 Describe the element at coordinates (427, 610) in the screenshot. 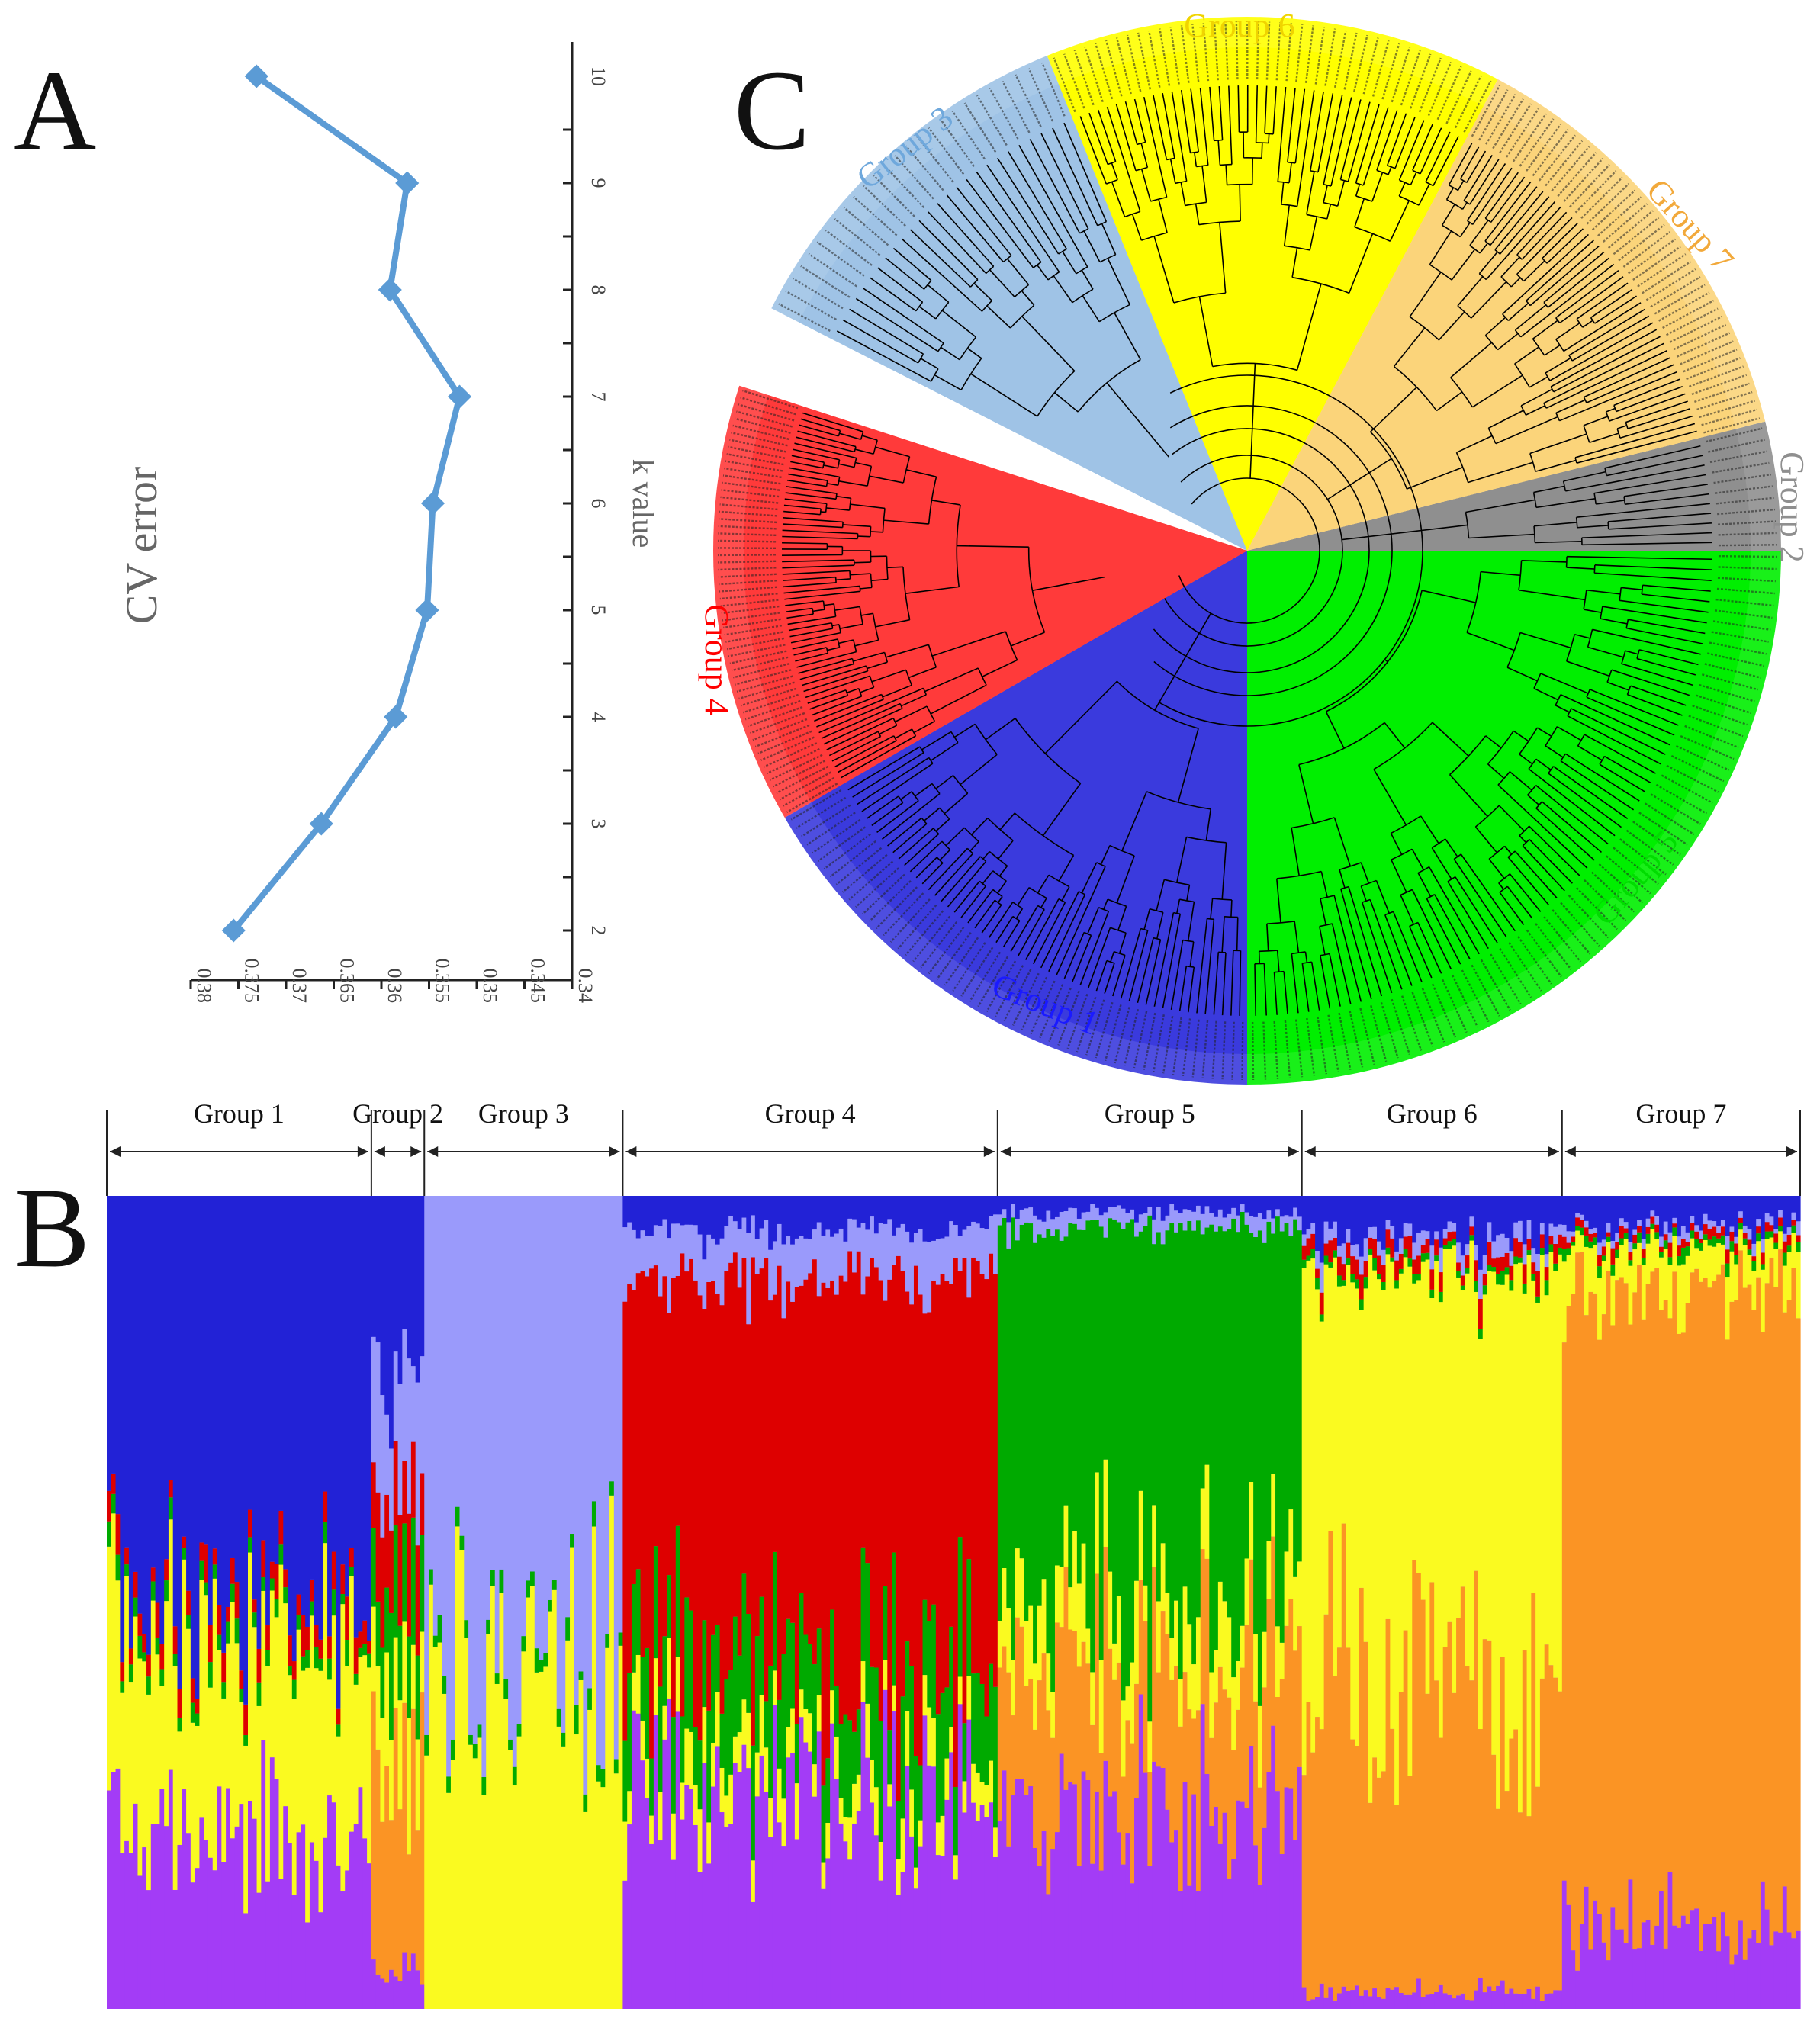

I see `cv-error-point` at that location.